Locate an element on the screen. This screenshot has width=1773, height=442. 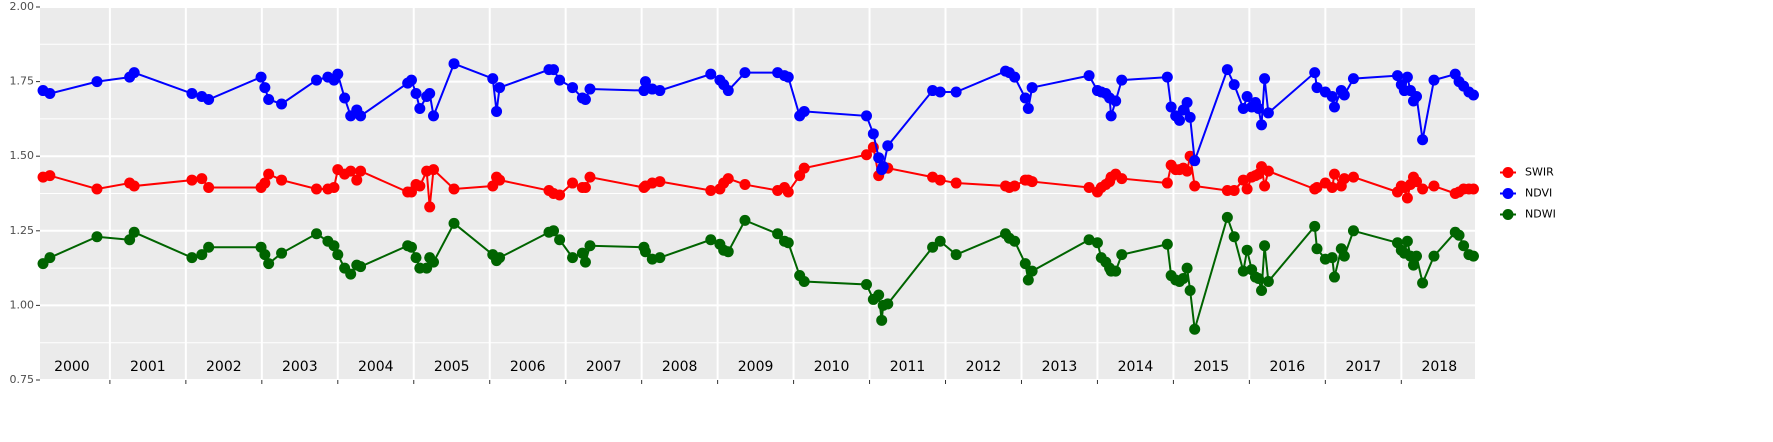
y-tick-label: 1.00 is located at coordinates (22, 304).